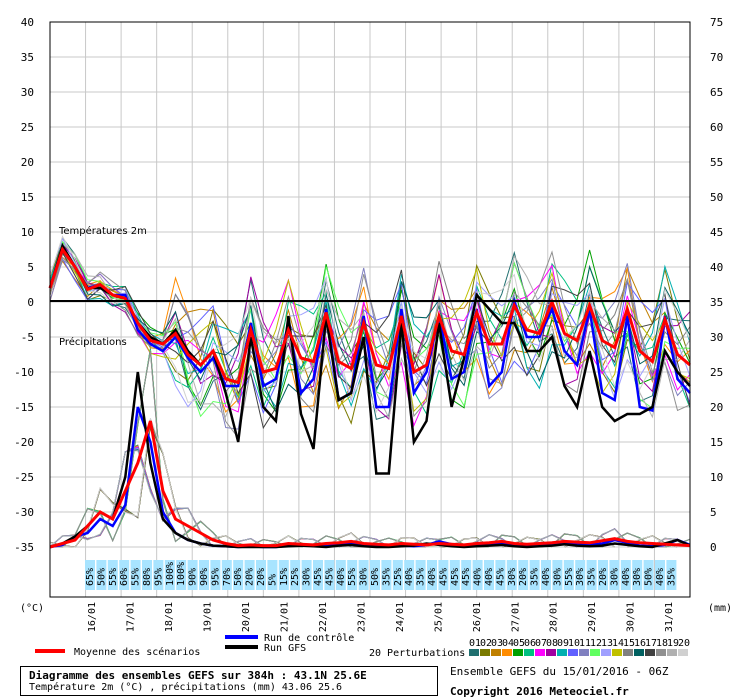 The height and width of the screenshot is (700, 740). Describe the element at coordinates (640, 643) in the screenshot. I see `perturbation-id-16: 16` at that location.